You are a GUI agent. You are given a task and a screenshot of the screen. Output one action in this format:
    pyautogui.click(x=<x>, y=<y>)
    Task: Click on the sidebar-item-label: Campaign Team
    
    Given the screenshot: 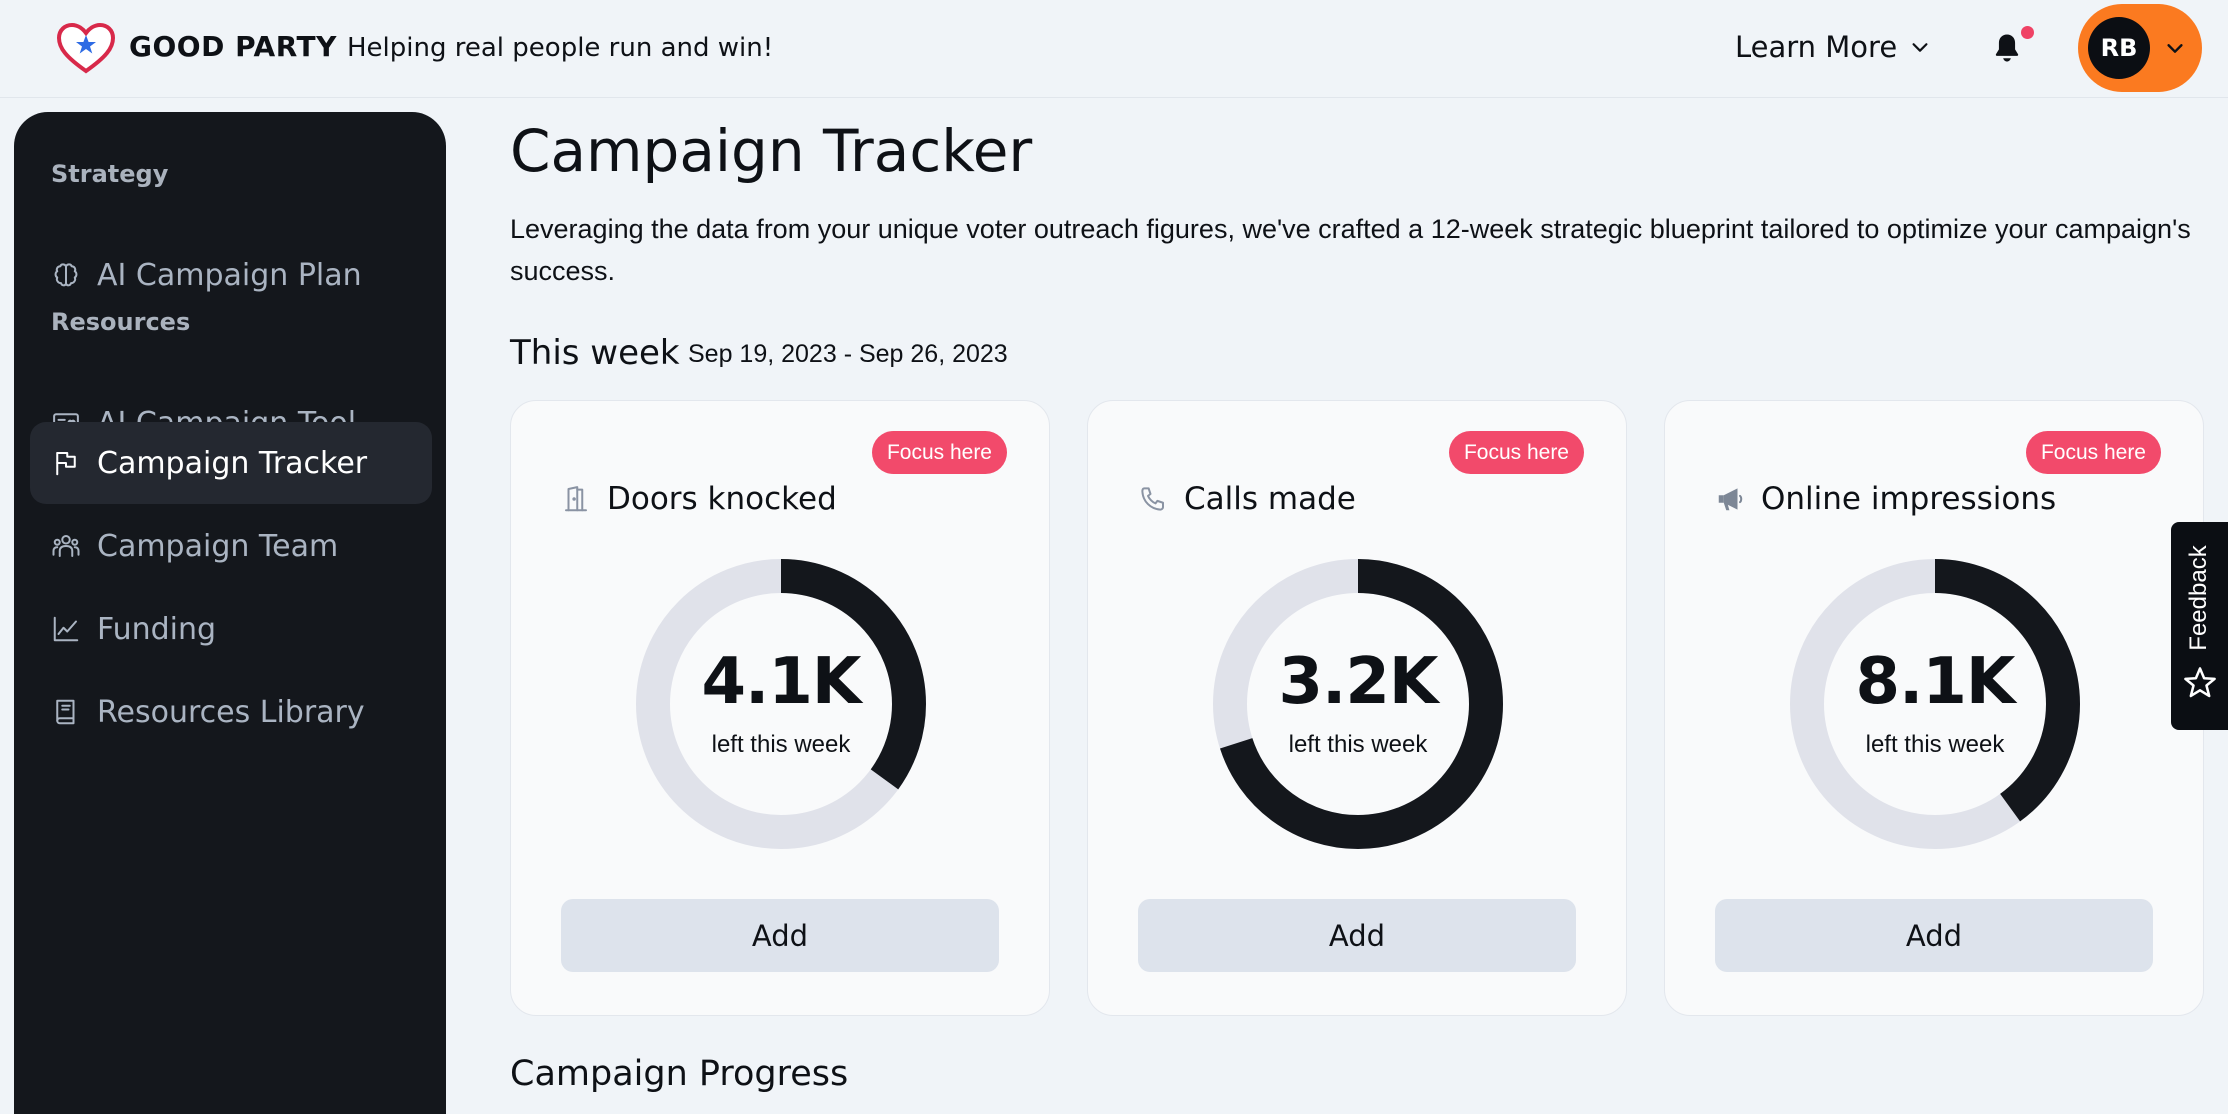 What is the action you would take?
    pyautogui.click(x=218, y=546)
    